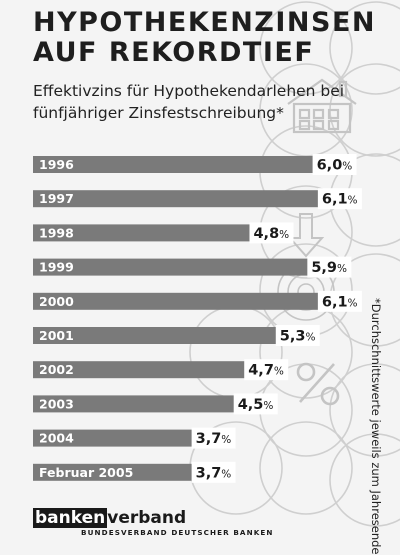 The width and height of the screenshot is (400, 555). I want to click on category-label: 1999, so click(56, 267).